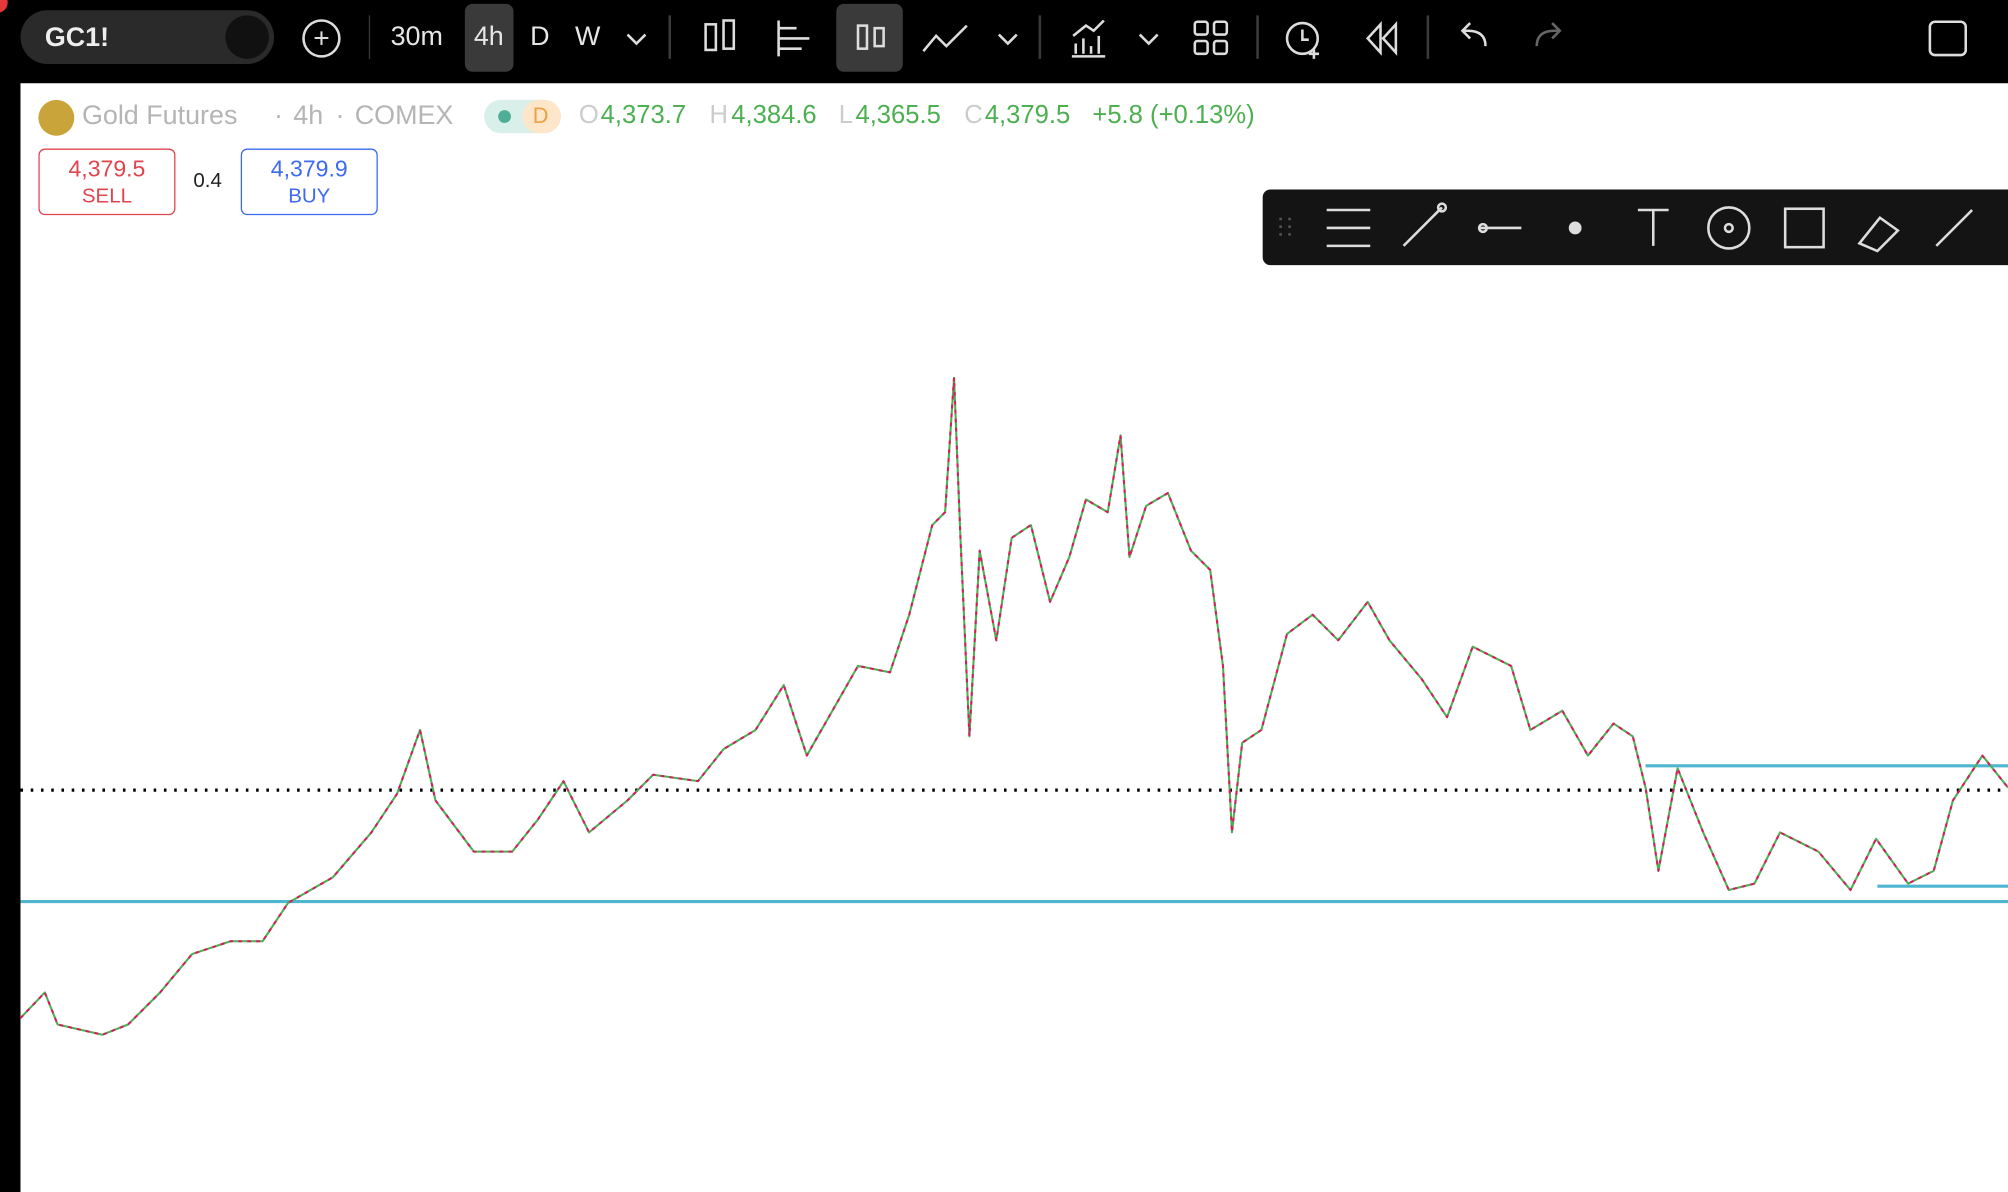  I want to click on toolbar-icons, so click(1297, 37).